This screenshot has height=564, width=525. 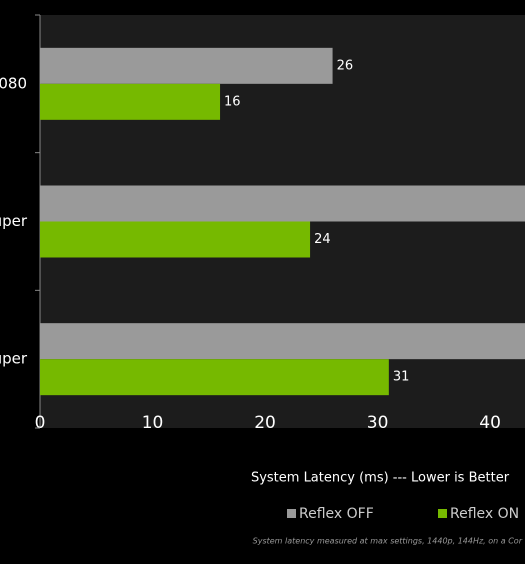 What do you see at coordinates (490, 423) in the screenshot?
I see `x-tick-label: 40` at bounding box center [490, 423].